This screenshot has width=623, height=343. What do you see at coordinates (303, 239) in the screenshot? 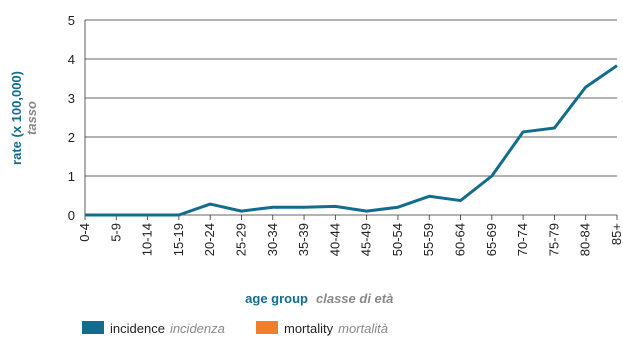
I see `x-tick-label: 35-39` at bounding box center [303, 239].